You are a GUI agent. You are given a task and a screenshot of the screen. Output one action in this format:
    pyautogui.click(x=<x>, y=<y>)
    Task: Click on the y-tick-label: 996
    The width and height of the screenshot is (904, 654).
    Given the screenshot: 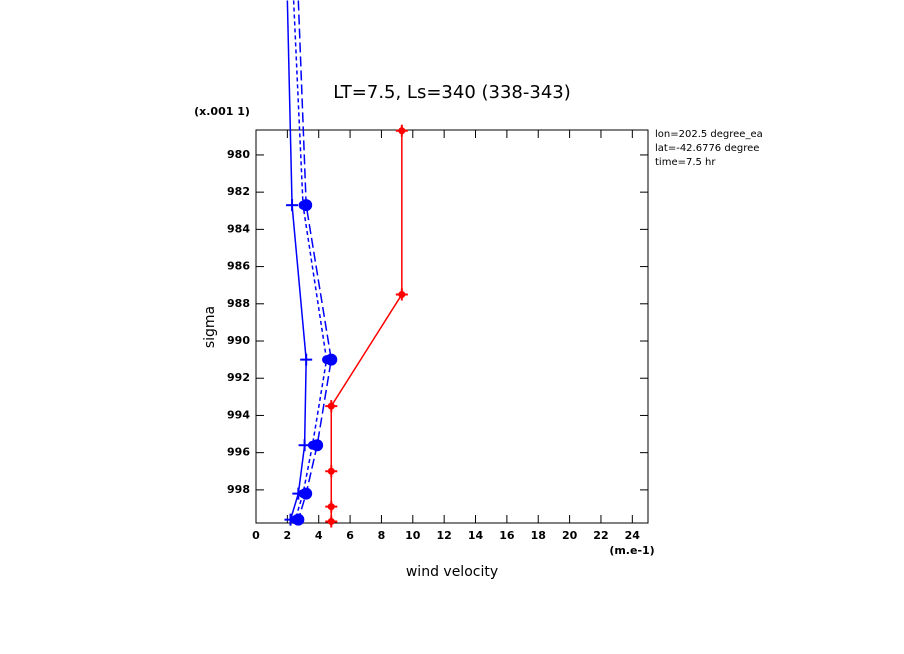 What is the action you would take?
    pyautogui.click(x=238, y=452)
    